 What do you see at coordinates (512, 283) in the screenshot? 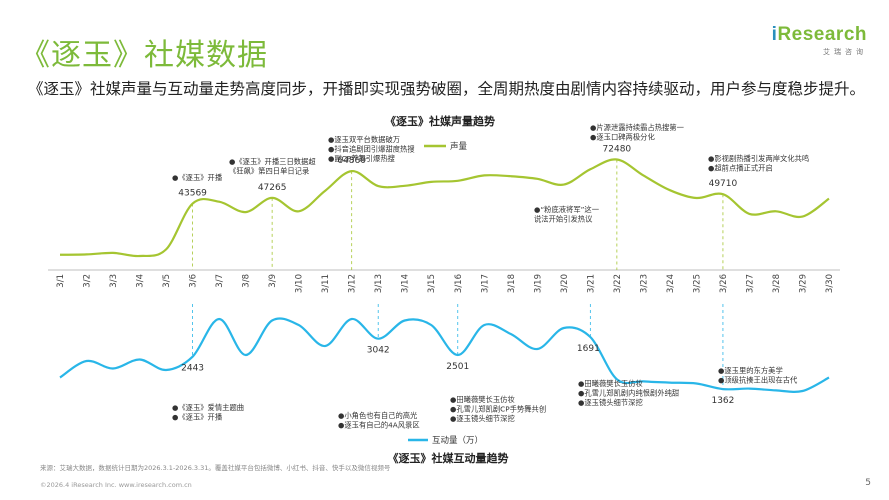
I see `x-tick-label: 3/18` at bounding box center [512, 283].